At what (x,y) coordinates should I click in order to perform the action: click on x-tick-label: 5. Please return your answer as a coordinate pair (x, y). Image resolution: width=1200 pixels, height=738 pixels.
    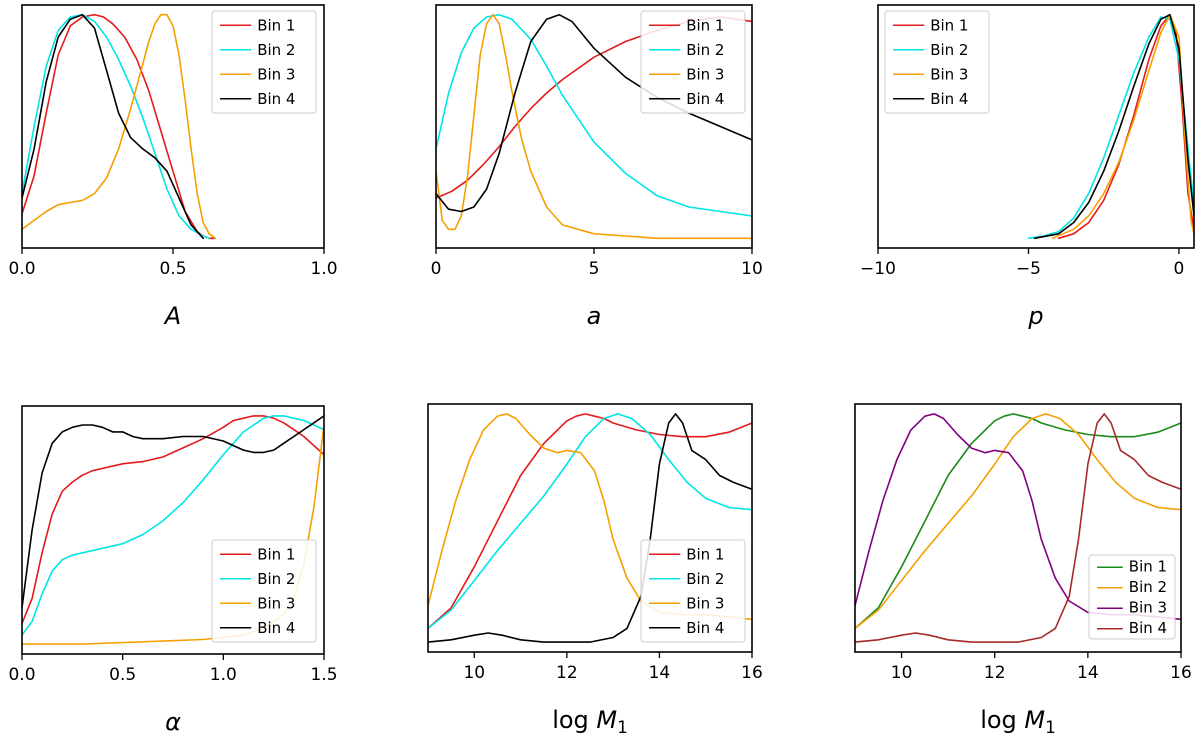
    Looking at the image, I should click on (594, 269).